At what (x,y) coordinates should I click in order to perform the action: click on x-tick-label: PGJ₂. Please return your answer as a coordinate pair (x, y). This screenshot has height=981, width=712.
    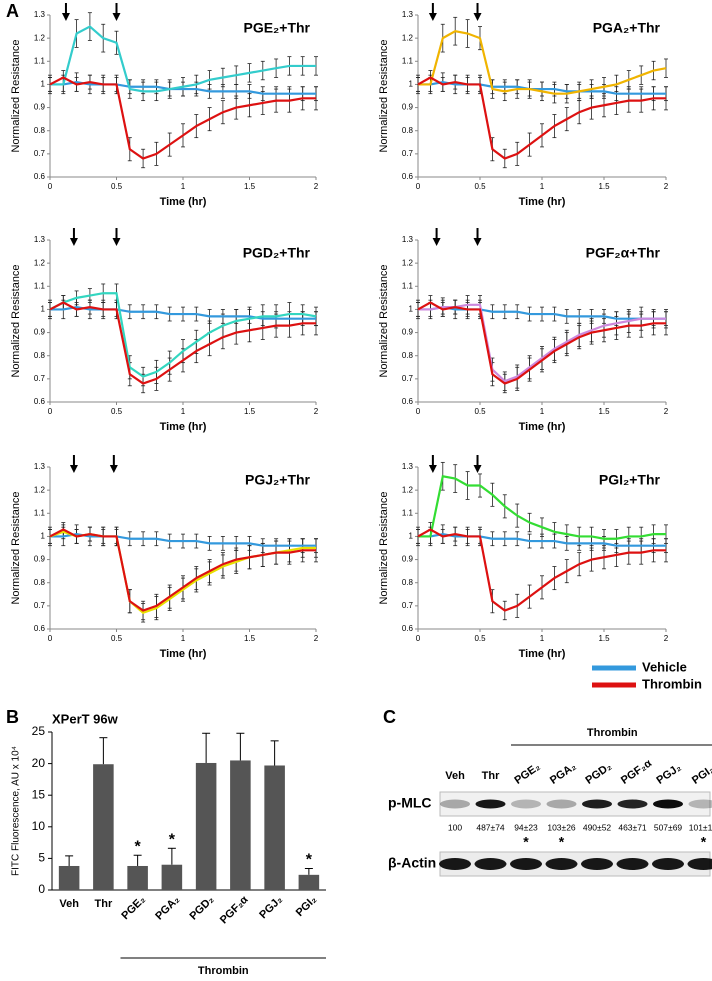
    Looking at the image, I should click on (271, 908).